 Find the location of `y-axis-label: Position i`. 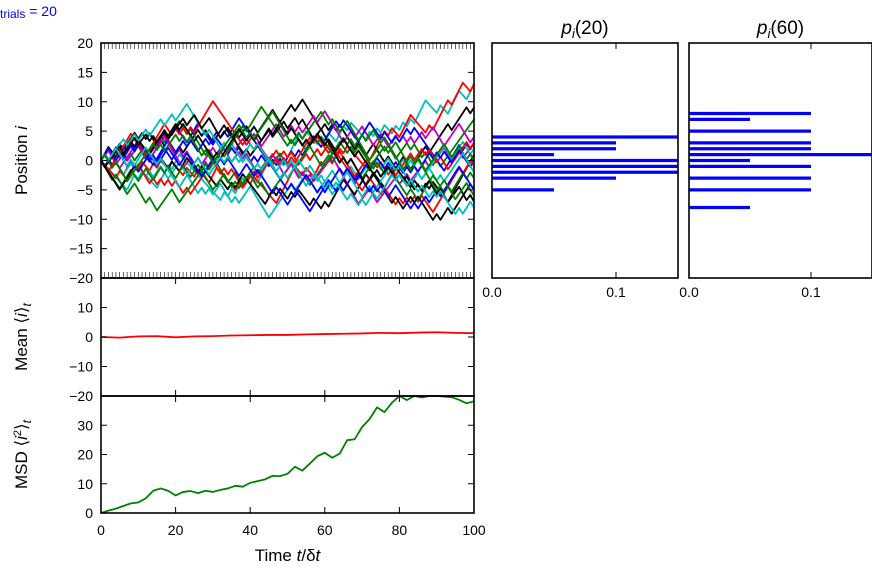

y-axis-label: Position i is located at coordinates (21, 160).